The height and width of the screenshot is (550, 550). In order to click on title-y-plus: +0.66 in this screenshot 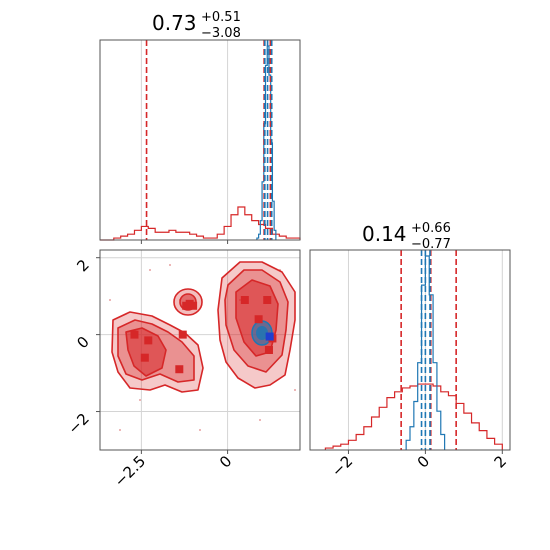, I will do `click(431, 228)`.